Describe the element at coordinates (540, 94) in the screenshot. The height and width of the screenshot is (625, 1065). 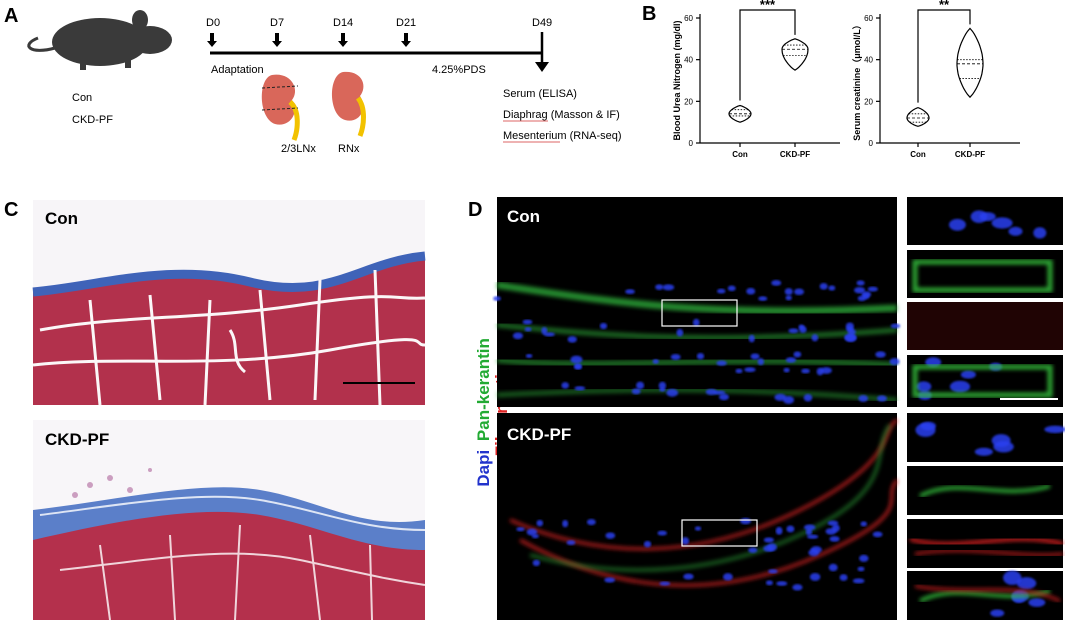
I see `readout: Serum (ELISA)` at that location.